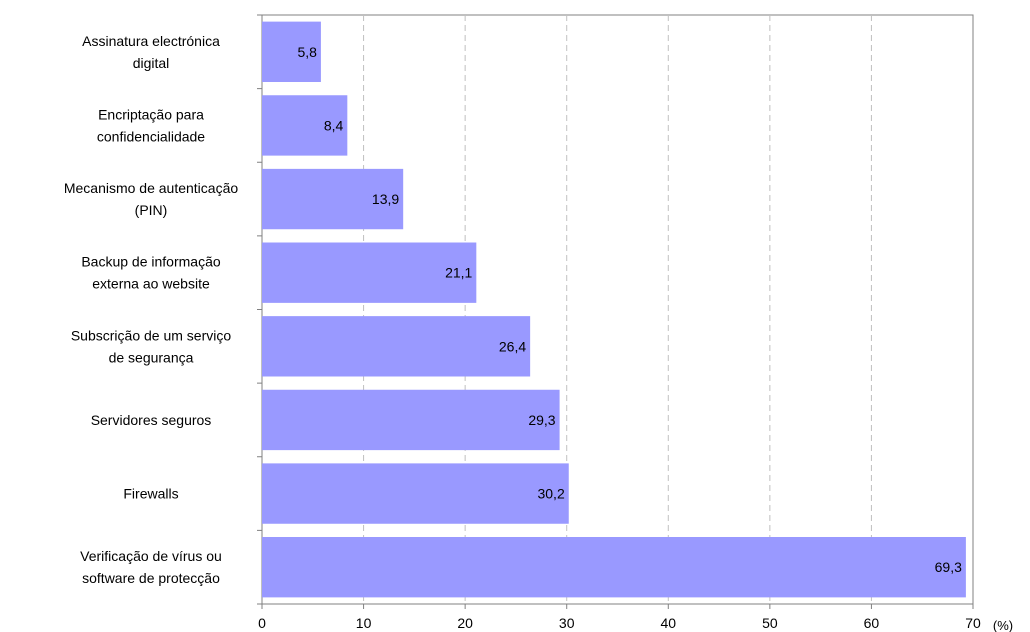 The height and width of the screenshot is (632, 1030). Describe the element at coordinates (150, 494) in the screenshot. I see `category-label-6-line-0: Firewalls` at that location.